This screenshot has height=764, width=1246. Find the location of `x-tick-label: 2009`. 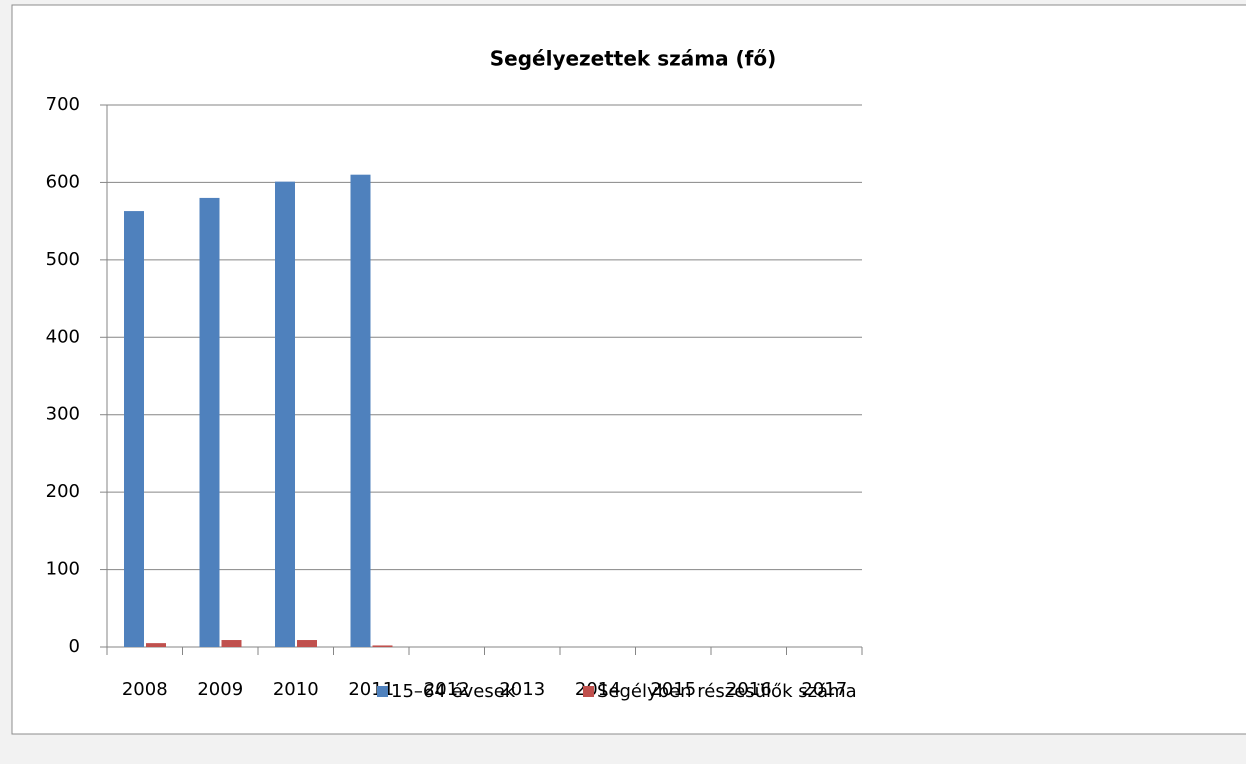

x-tick-label: 2009 is located at coordinates (220, 689).